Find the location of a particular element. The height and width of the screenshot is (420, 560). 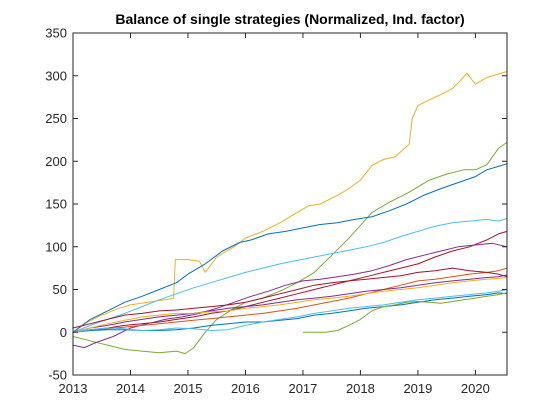

y-tick-label: 300 is located at coordinates (56, 75).